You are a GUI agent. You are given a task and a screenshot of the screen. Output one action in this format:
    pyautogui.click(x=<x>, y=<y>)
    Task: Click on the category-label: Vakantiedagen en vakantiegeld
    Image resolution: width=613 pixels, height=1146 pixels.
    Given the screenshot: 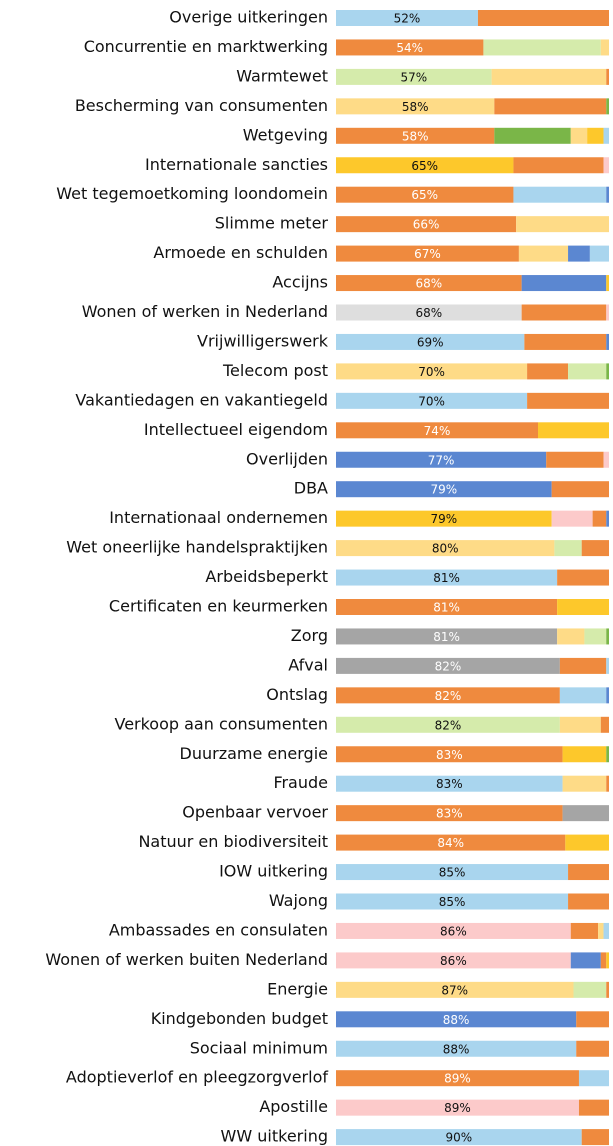 What is the action you would take?
    pyautogui.click(x=201, y=399)
    